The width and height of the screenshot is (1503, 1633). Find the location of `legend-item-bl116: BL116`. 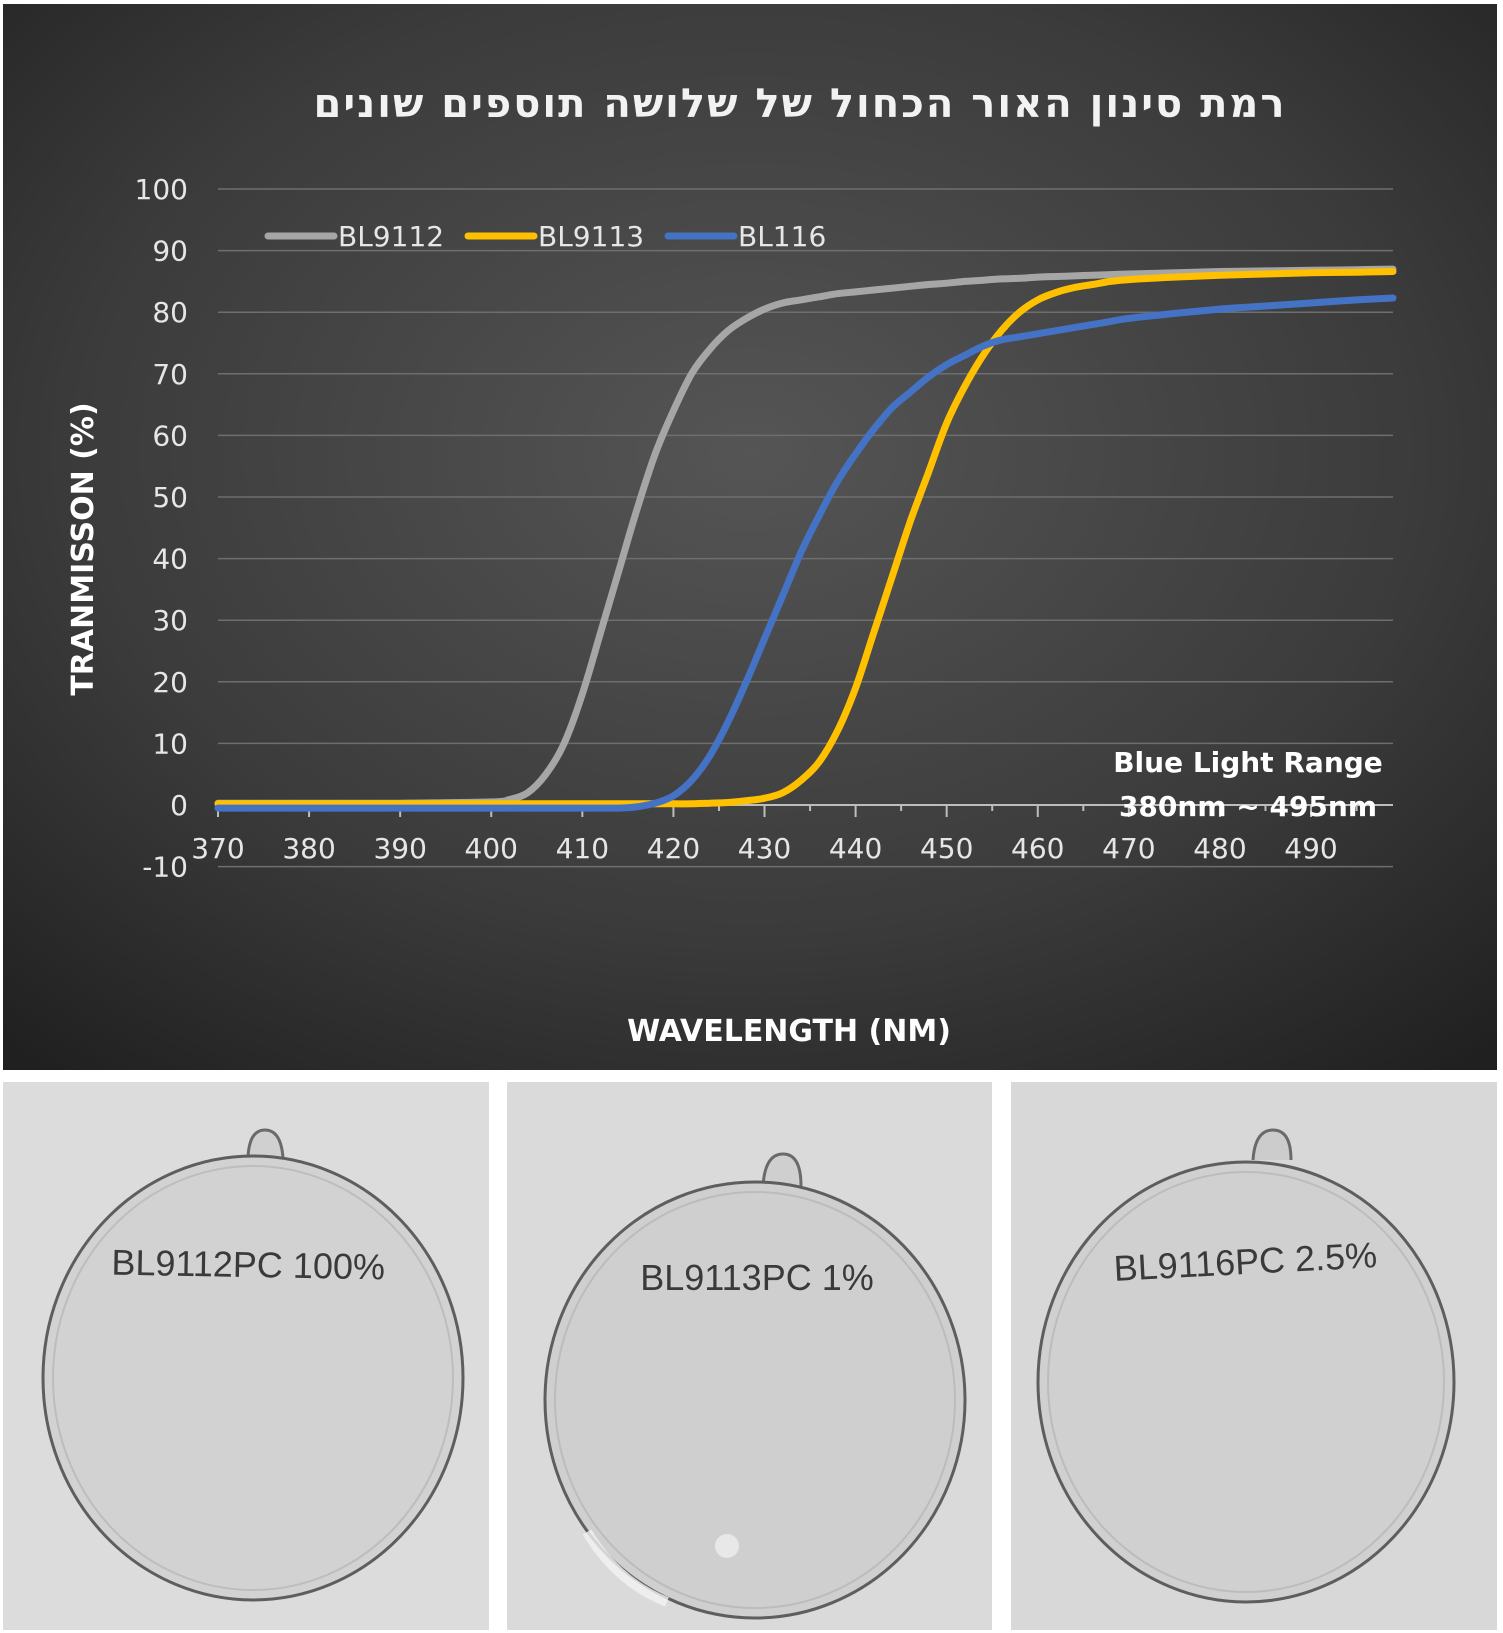

legend-item-bl116: BL116 is located at coordinates (745, 236).